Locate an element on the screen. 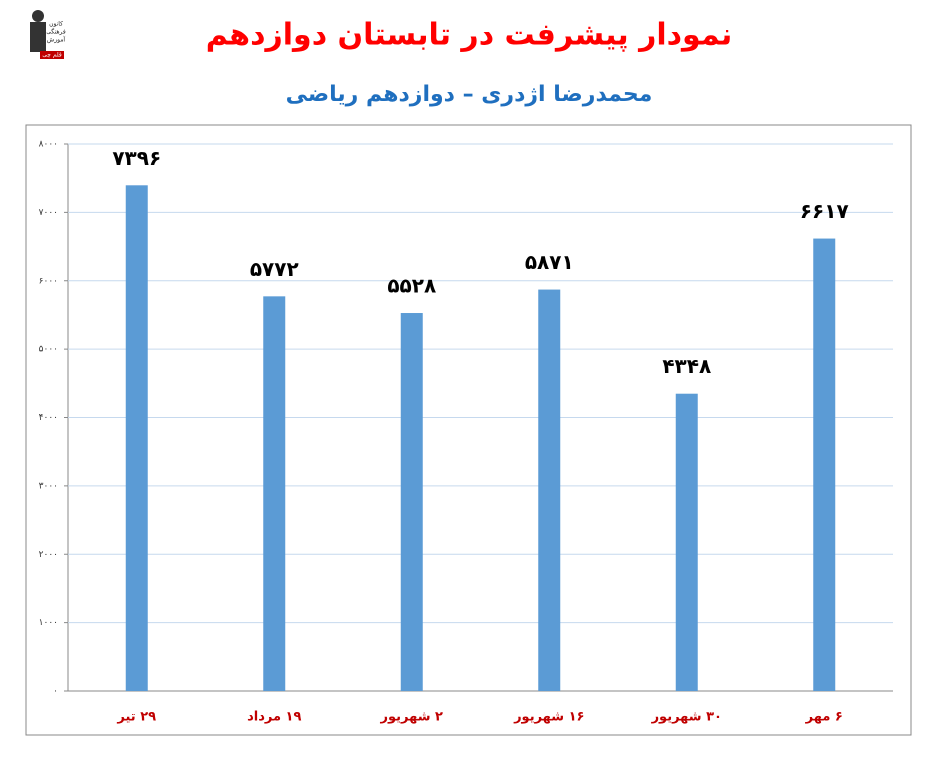 The image size is (939, 760). x-tick-label: ۶ مهر is located at coordinates (824, 717).